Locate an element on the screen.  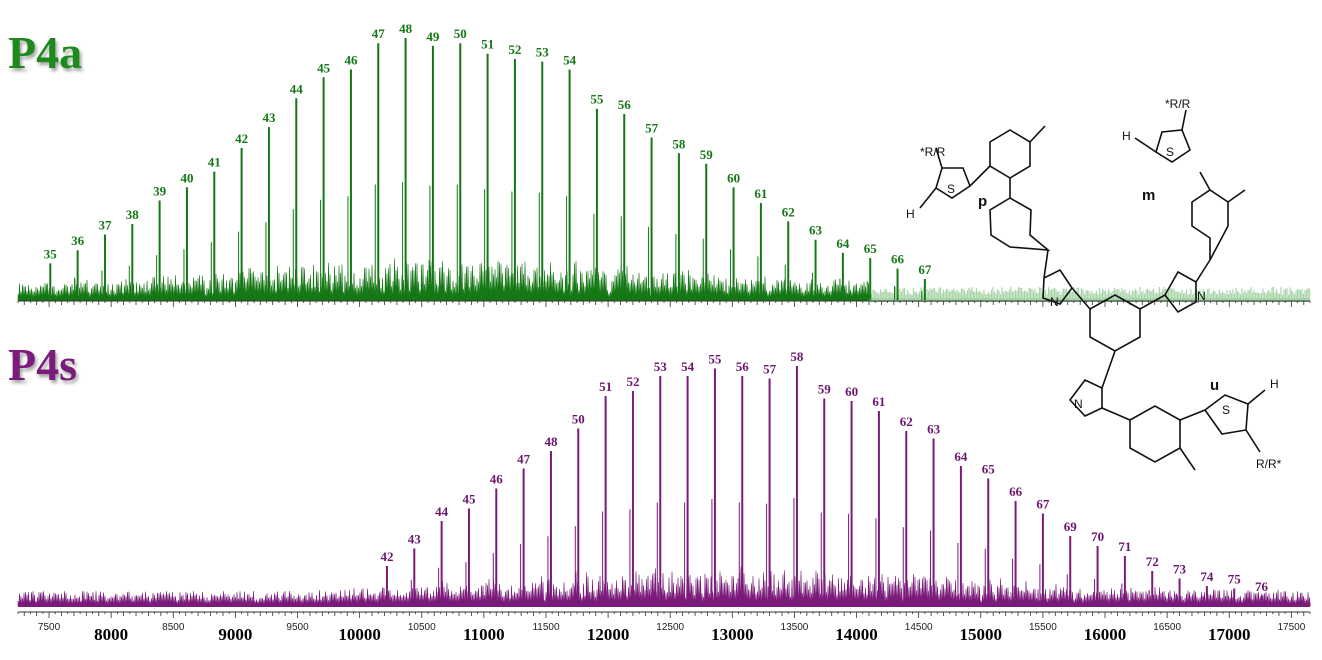
structure-label-n-bottom: N is located at coordinates (1078, 404).